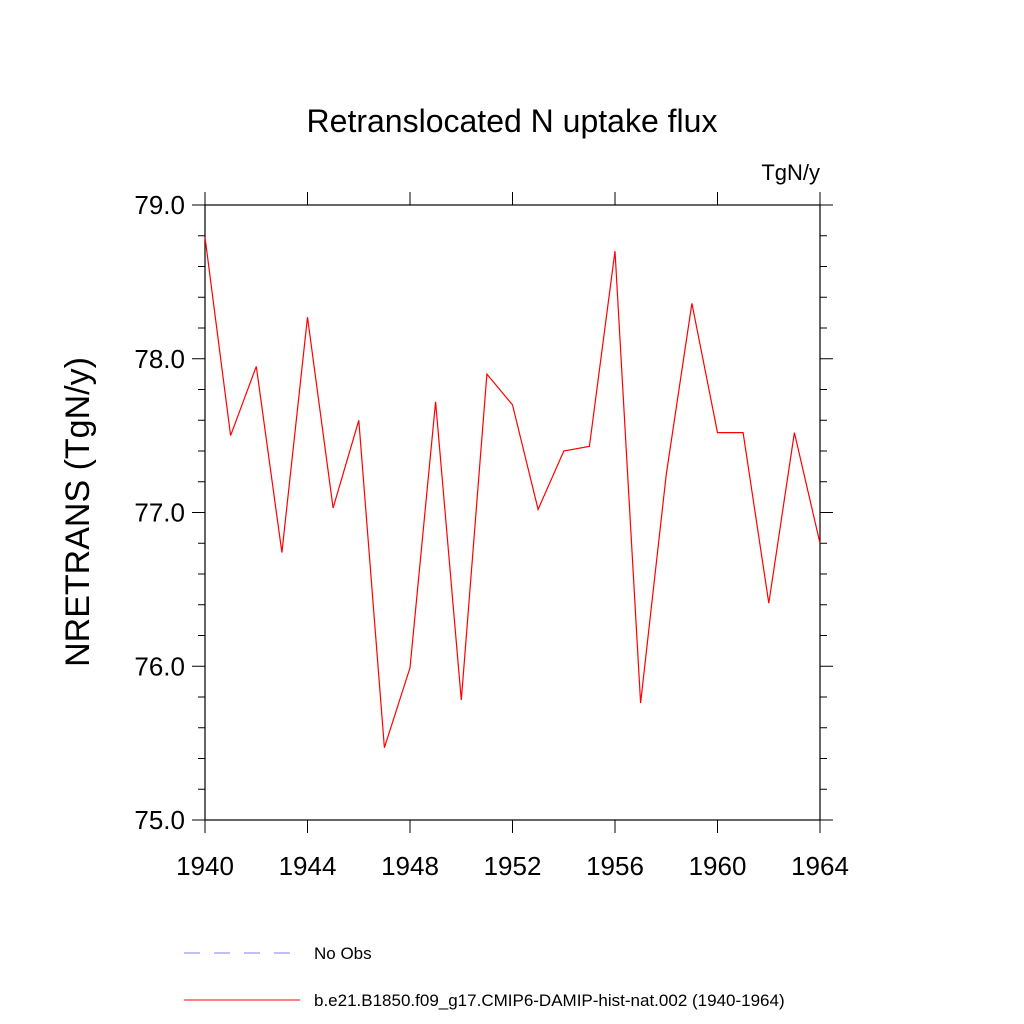 This screenshot has height=1024, width=1024. I want to click on x-tick-label: 1964, so click(820, 866).